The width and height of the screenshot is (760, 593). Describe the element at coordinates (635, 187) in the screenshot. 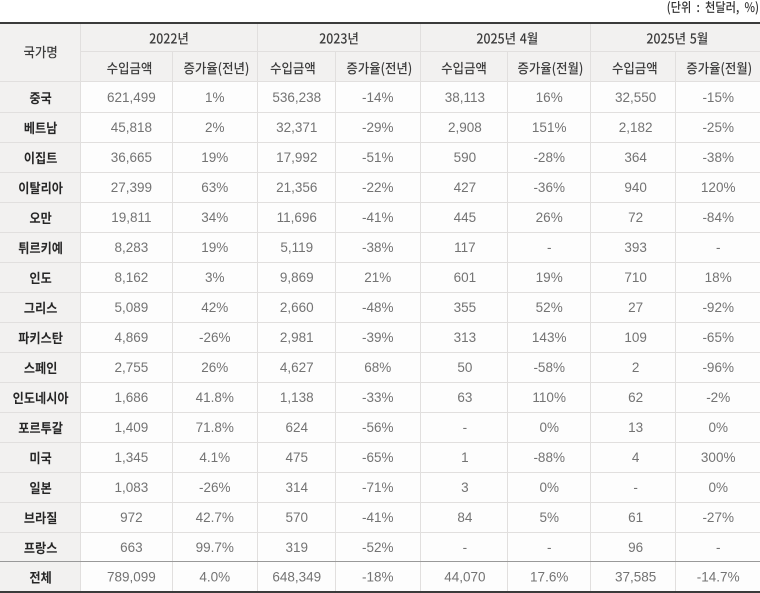

I see `svg-text: 940` at that location.